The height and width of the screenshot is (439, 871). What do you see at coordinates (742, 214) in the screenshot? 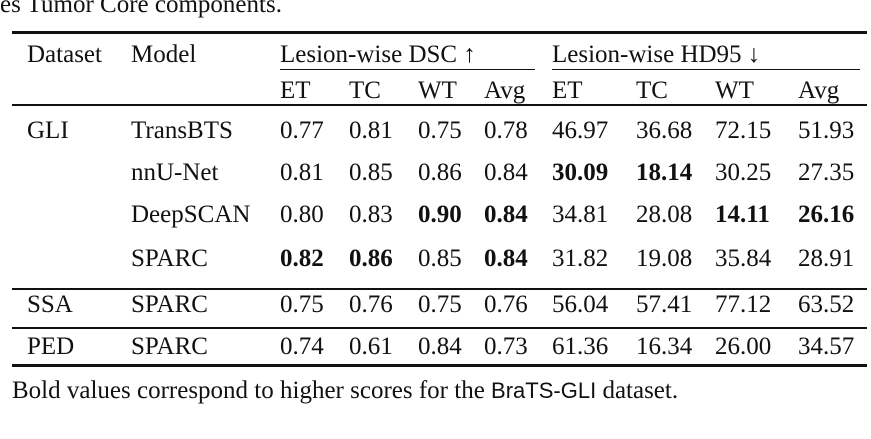
I see `cell-value: 14.11` at bounding box center [742, 214].